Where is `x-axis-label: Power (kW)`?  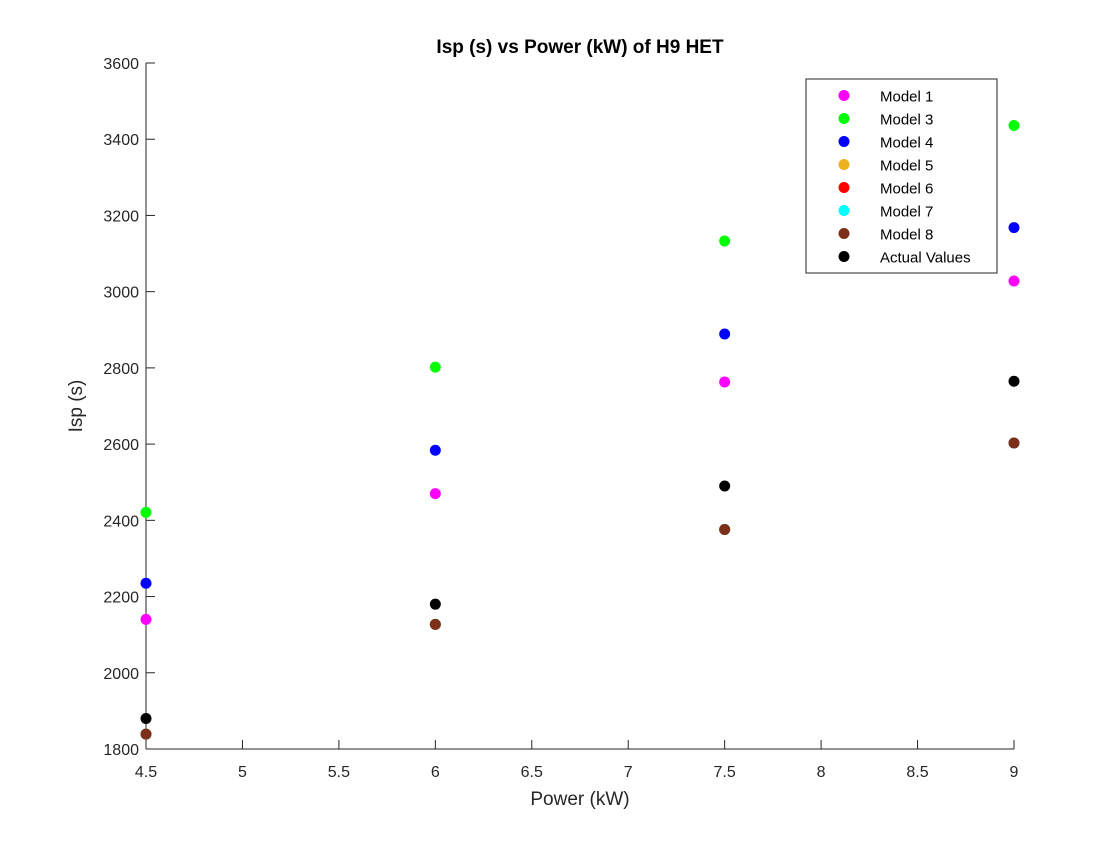 x-axis-label: Power (kW) is located at coordinates (579, 799).